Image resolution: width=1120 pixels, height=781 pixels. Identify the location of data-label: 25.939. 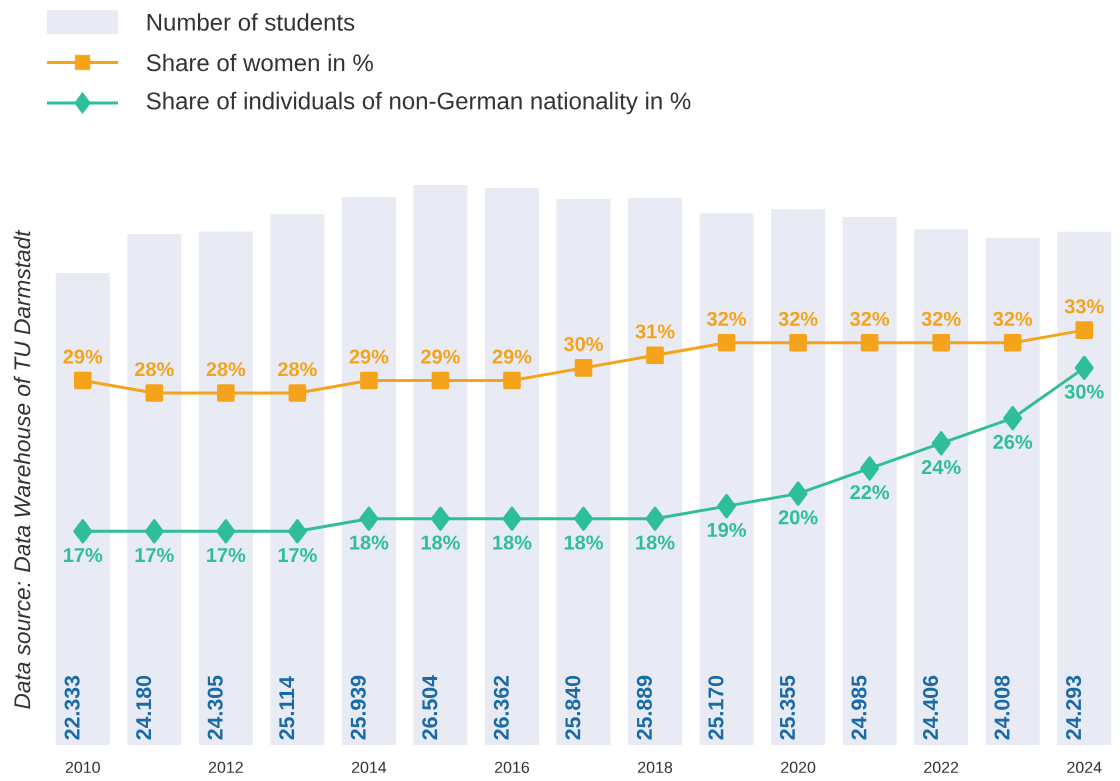
(358, 707).